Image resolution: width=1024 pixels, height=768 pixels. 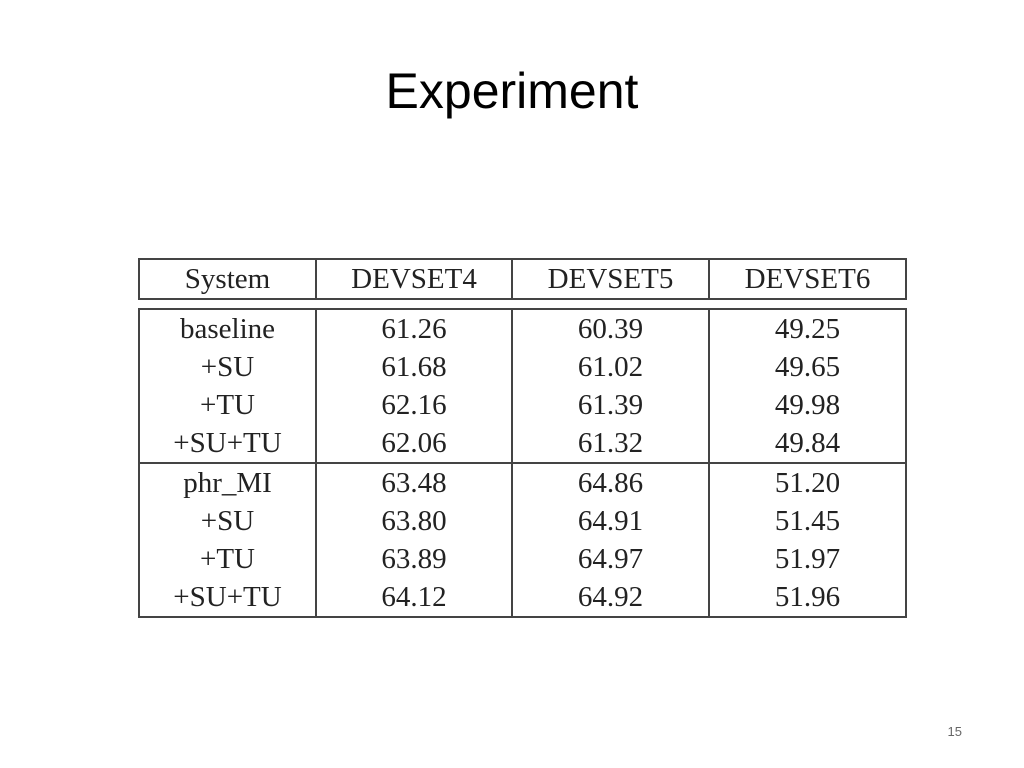 I want to click on header-cell: System, so click(x=227, y=279).